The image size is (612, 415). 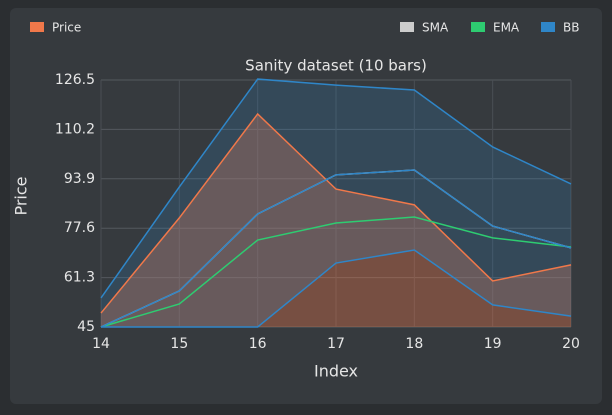 I want to click on legend-label: EMA, so click(x=506, y=28).